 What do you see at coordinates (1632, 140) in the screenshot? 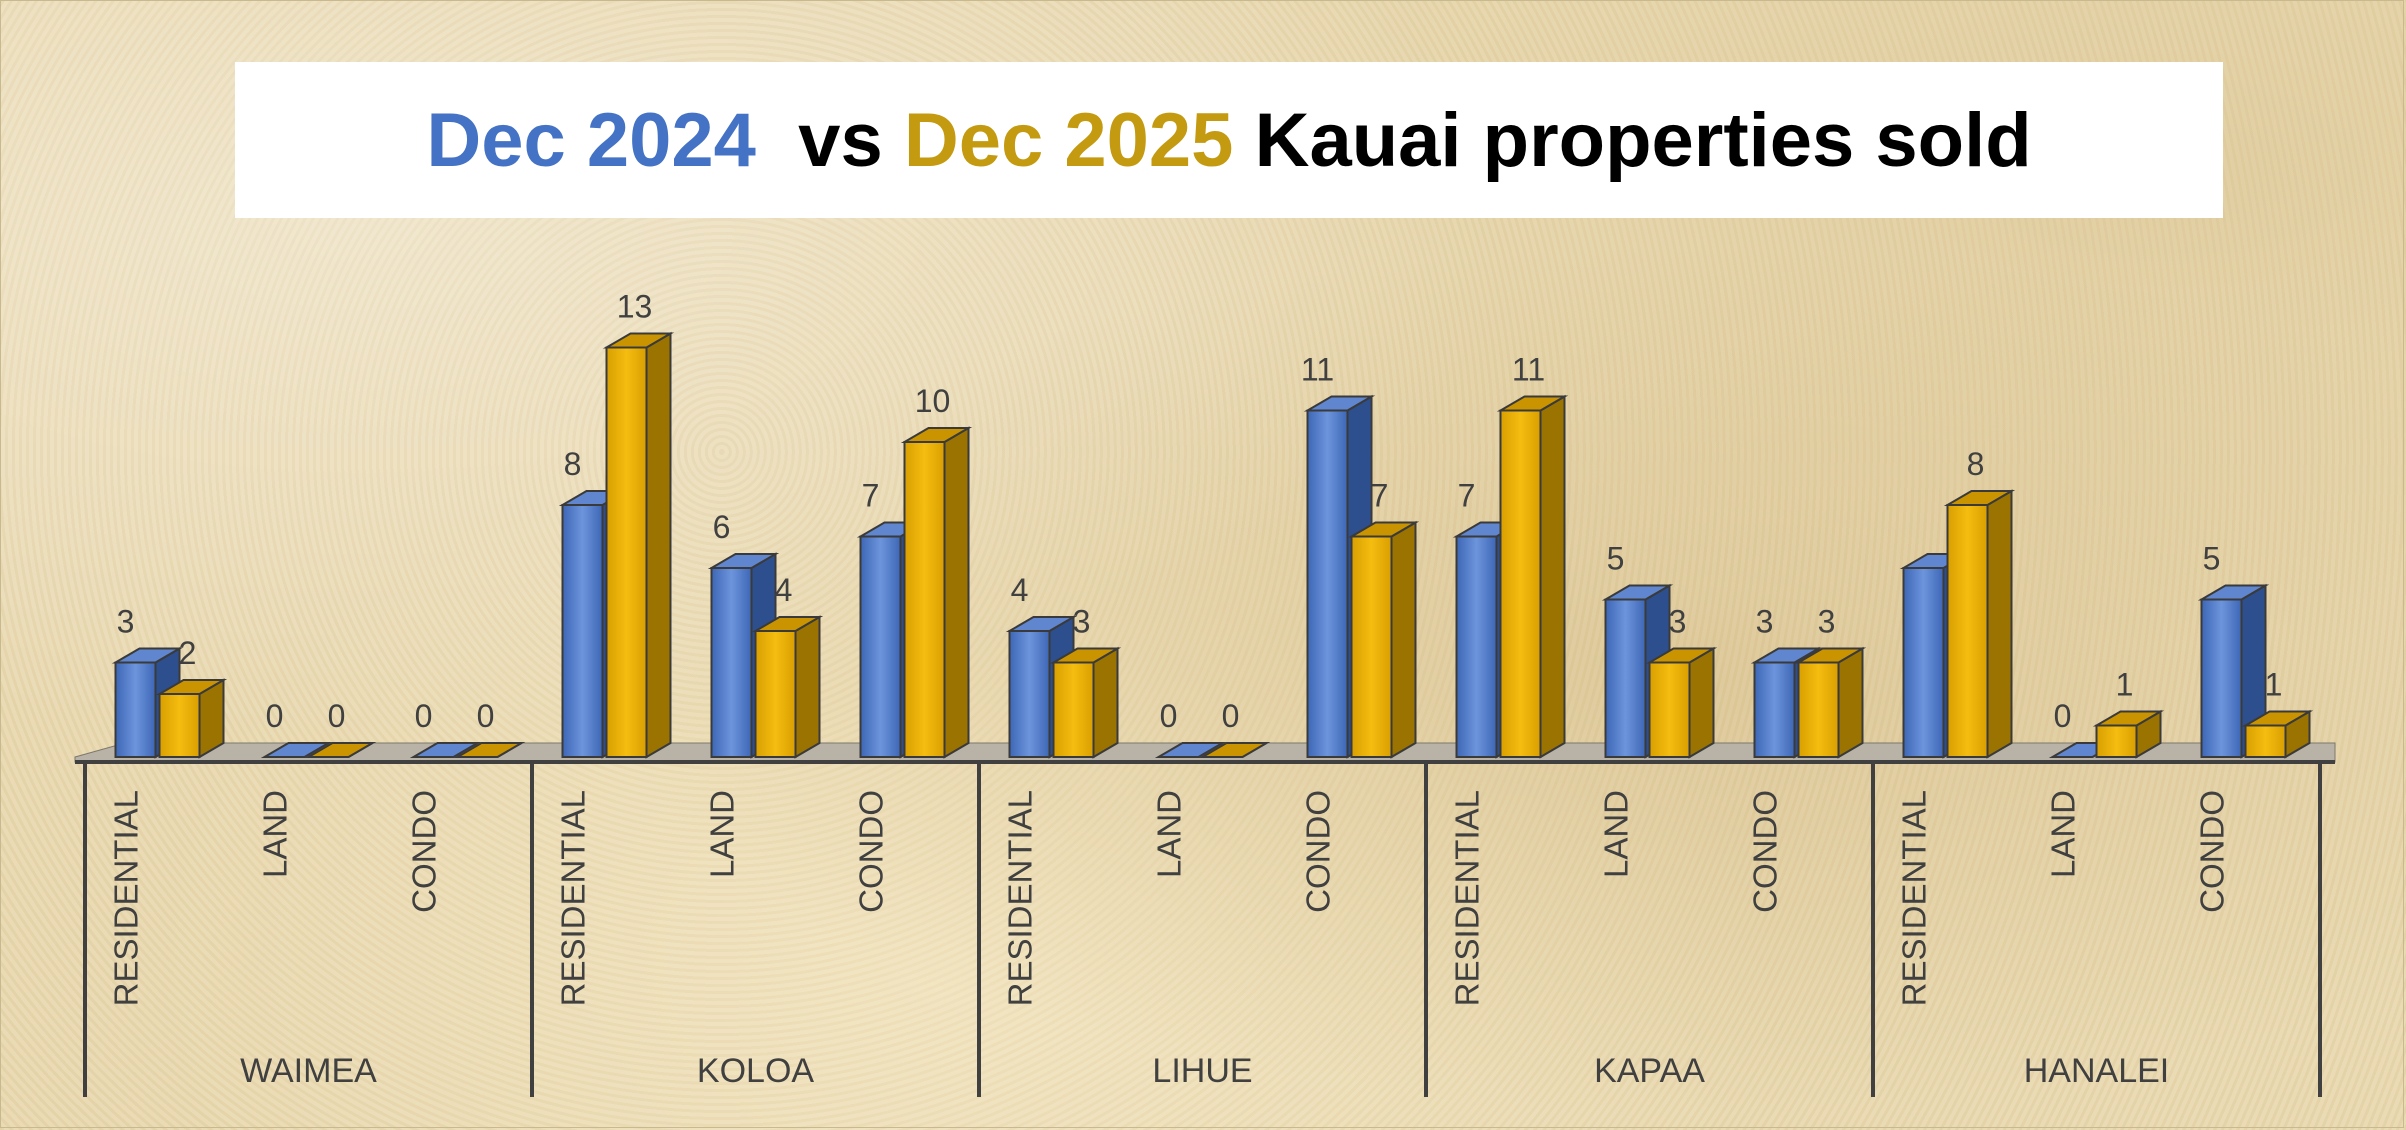
I see `title-rest: Kauai properties sold` at bounding box center [1632, 140].